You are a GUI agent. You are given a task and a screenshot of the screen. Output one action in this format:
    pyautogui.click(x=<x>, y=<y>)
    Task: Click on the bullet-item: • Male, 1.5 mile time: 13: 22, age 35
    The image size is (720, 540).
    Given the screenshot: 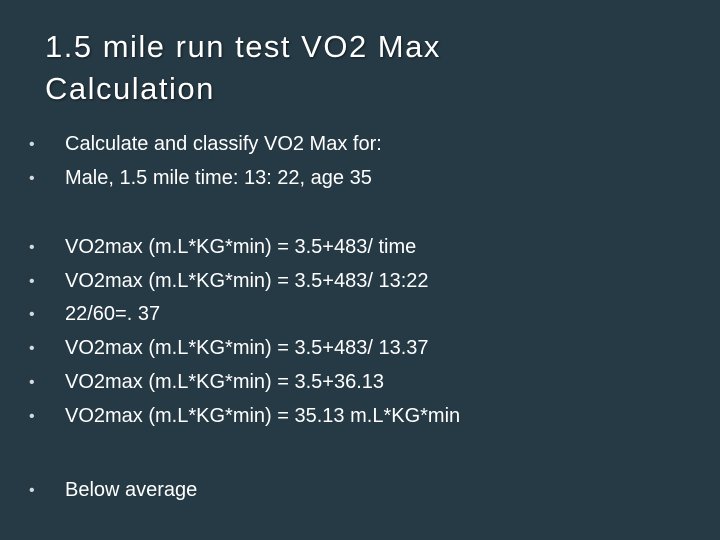 What is the action you would take?
    pyautogui.click(x=364, y=179)
    